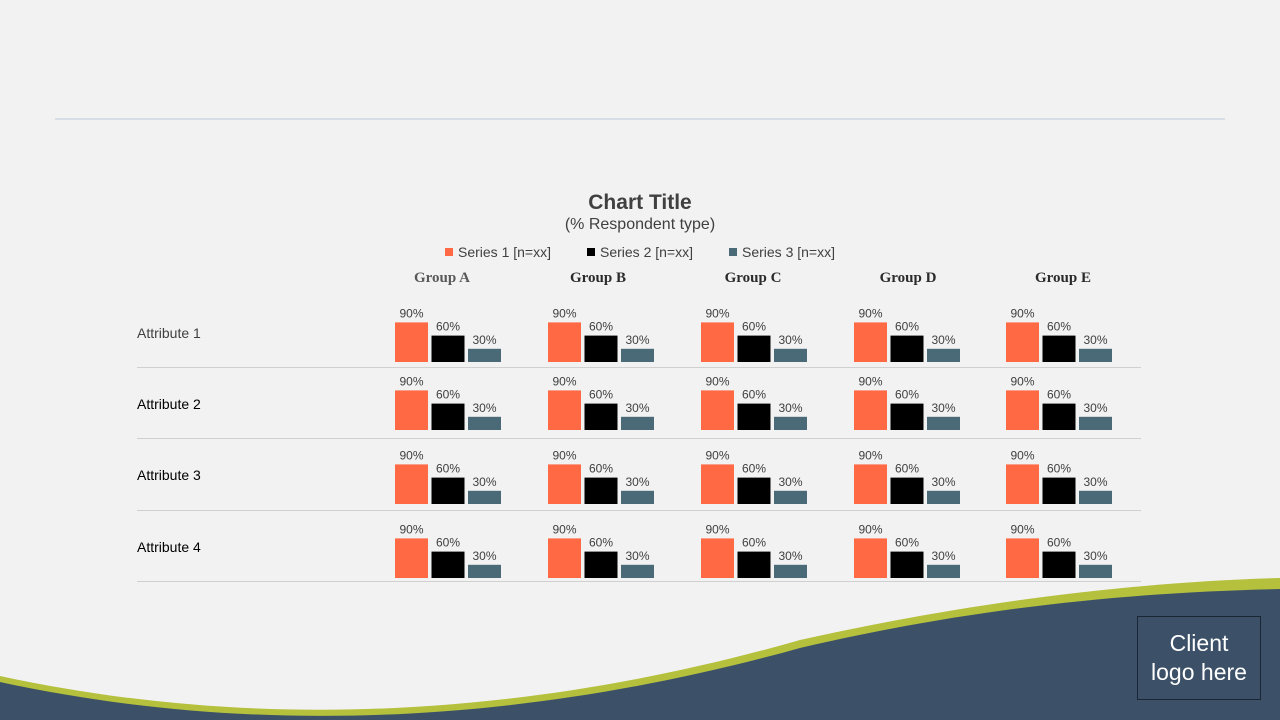 This screenshot has width=1280, height=720. What do you see at coordinates (646, 252) in the screenshot?
I see `legend-label-series-2: Series 2 [n=xx]` at bounding box center [646, 252].